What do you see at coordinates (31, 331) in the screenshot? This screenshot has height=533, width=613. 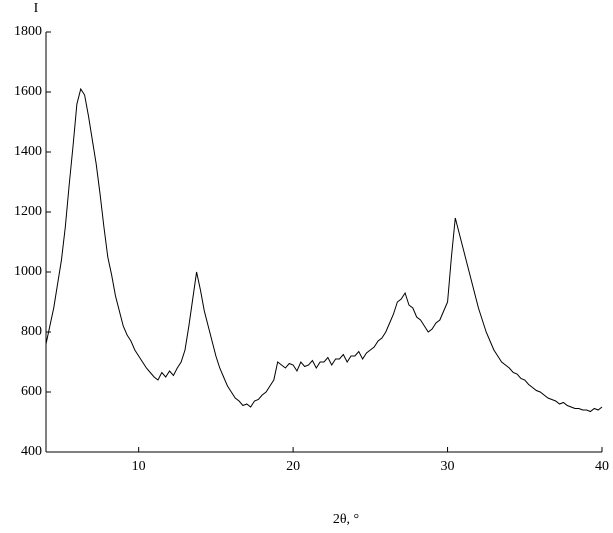 I see `y-tick-label: 800` at bounding box center [31, 331].